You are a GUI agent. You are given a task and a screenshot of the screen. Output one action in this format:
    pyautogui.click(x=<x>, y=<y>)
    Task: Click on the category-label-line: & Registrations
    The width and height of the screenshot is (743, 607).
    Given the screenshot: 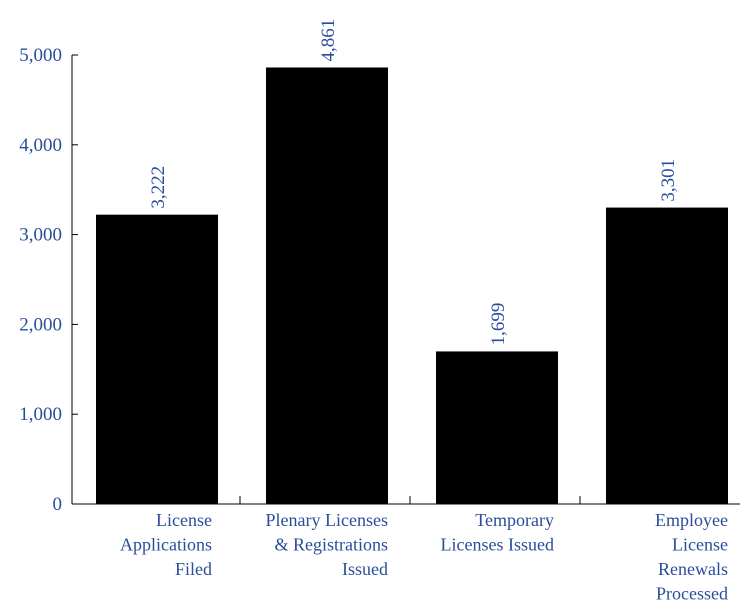 What is the action you would take?
    pyautogui.click(x=332, y=545)
    